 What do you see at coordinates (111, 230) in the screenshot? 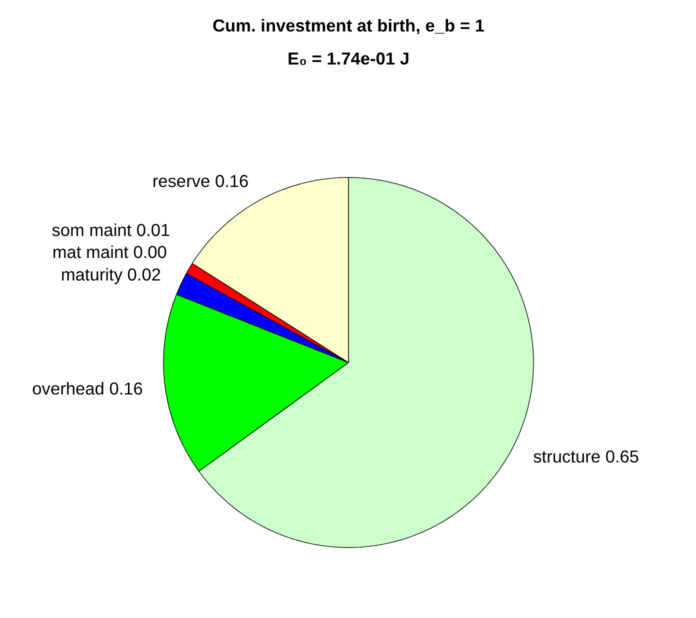
I see `slice-label: som maint 0.01` at bounding box center [111, 230].